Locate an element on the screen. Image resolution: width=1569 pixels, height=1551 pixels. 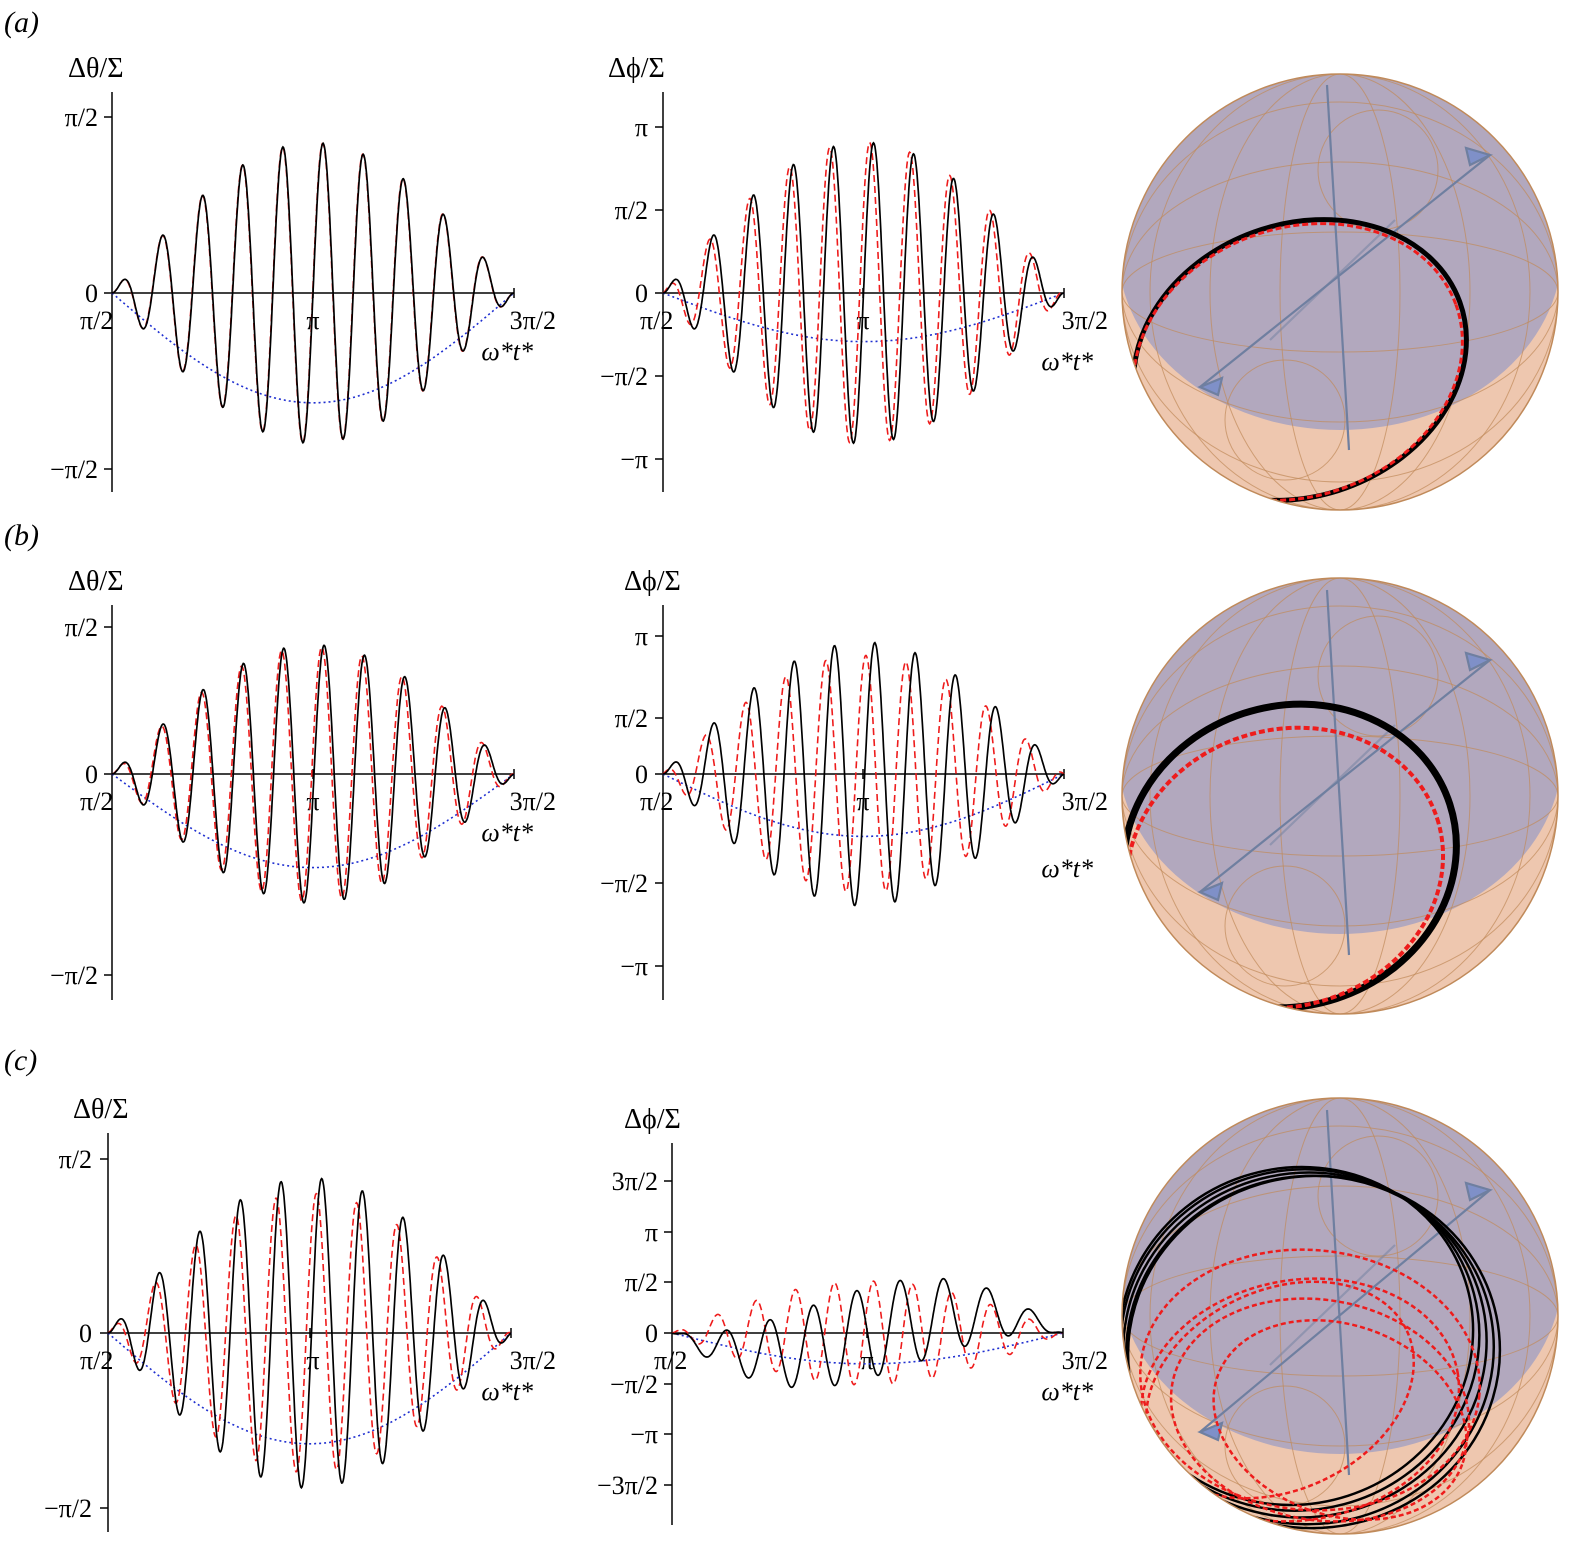
phi-ylabel-a: Δϕ/Σ is located at coordinates (636, 68).